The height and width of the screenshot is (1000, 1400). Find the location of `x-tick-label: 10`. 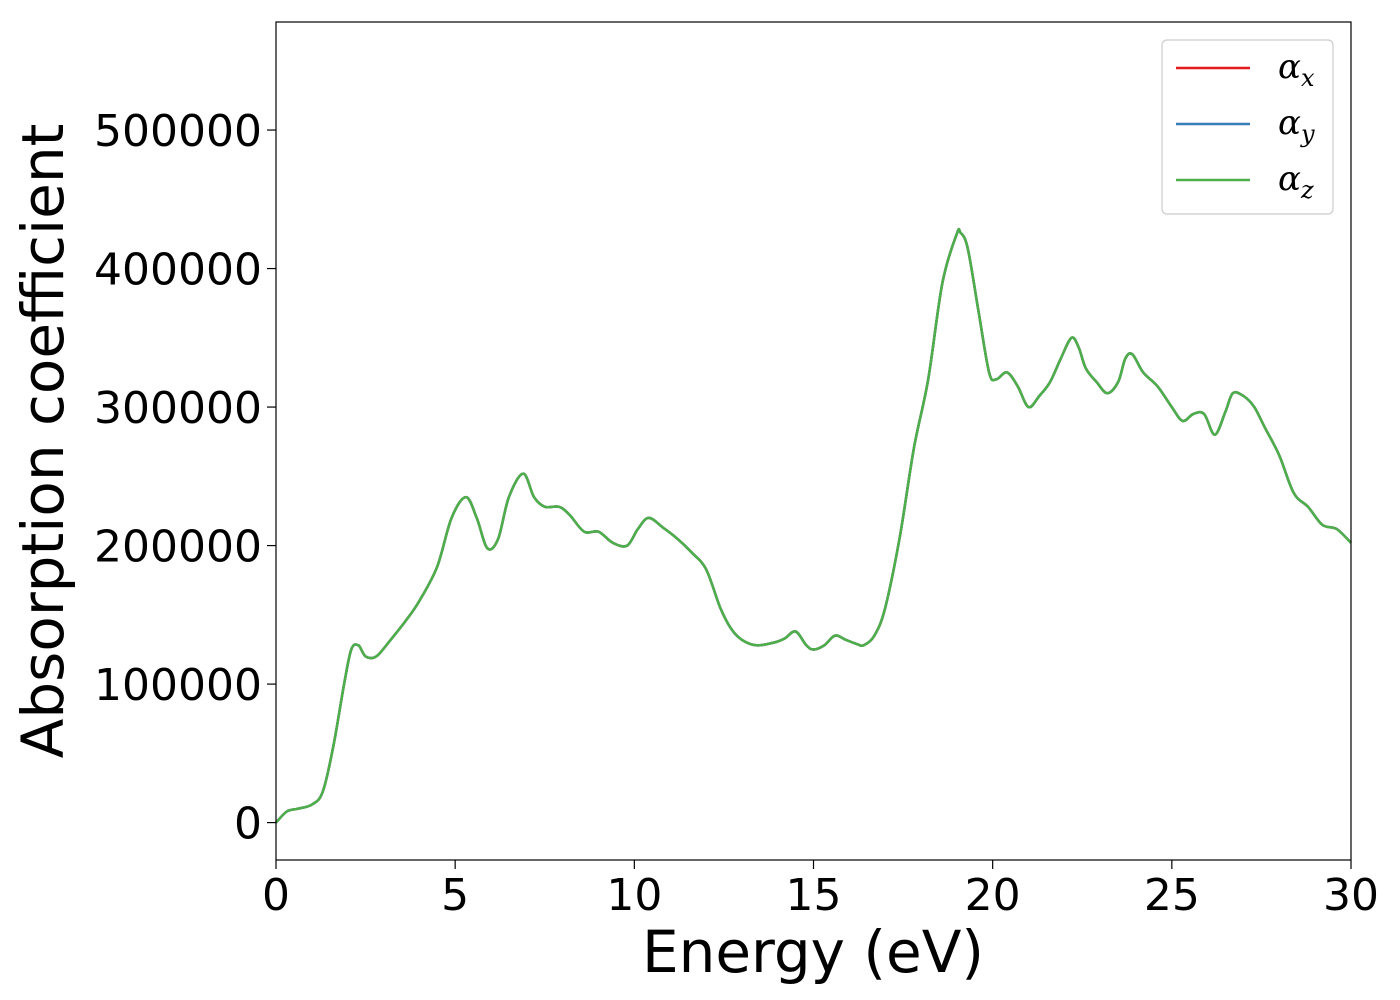

x-tick-label: 10 is located at coordinates (634, 895).